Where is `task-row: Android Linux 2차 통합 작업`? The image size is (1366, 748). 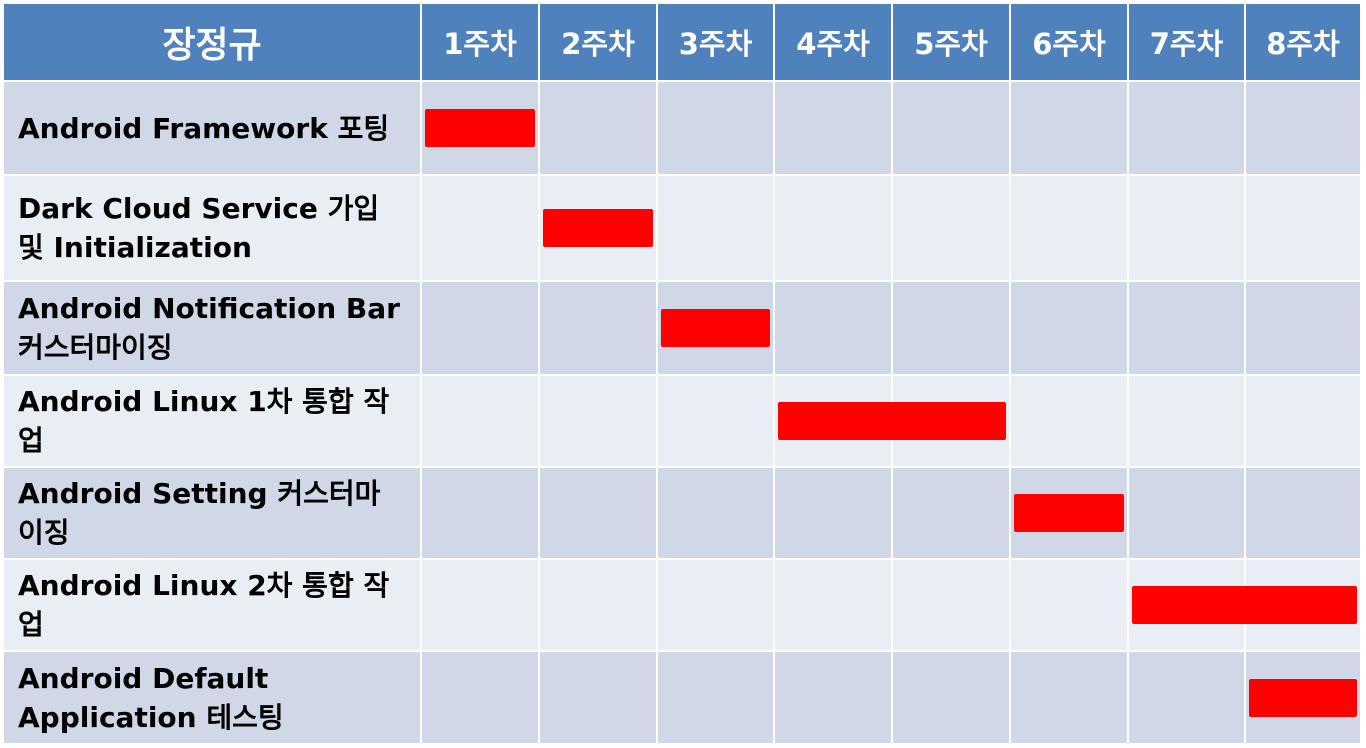
task-row: Android Linux 2차 통합 작업 is located at coordinates (682, 605).